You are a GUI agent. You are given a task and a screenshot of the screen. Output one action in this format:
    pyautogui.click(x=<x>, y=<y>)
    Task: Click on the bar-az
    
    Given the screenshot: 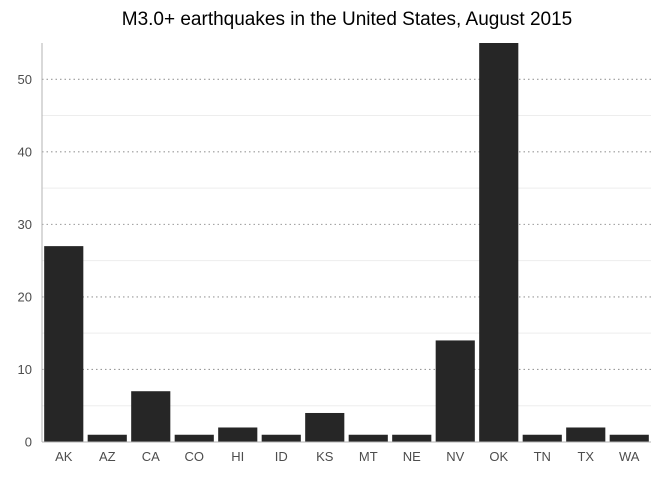 What is the action you would take?
    pyautogui.click(x=107, y=438)
    